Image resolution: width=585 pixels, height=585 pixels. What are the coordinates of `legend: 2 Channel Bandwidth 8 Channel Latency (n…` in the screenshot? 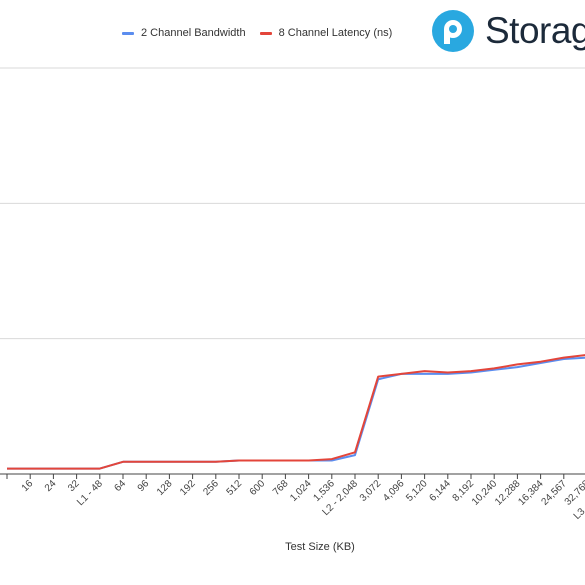 It's located at (257, 33).